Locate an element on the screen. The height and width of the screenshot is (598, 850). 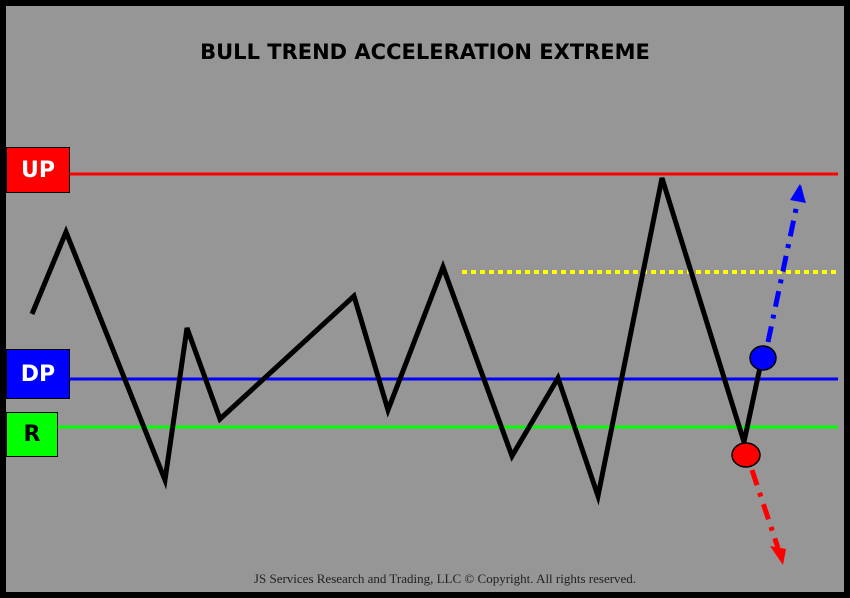
dp-label: DP is located at coordinates (38, 374).